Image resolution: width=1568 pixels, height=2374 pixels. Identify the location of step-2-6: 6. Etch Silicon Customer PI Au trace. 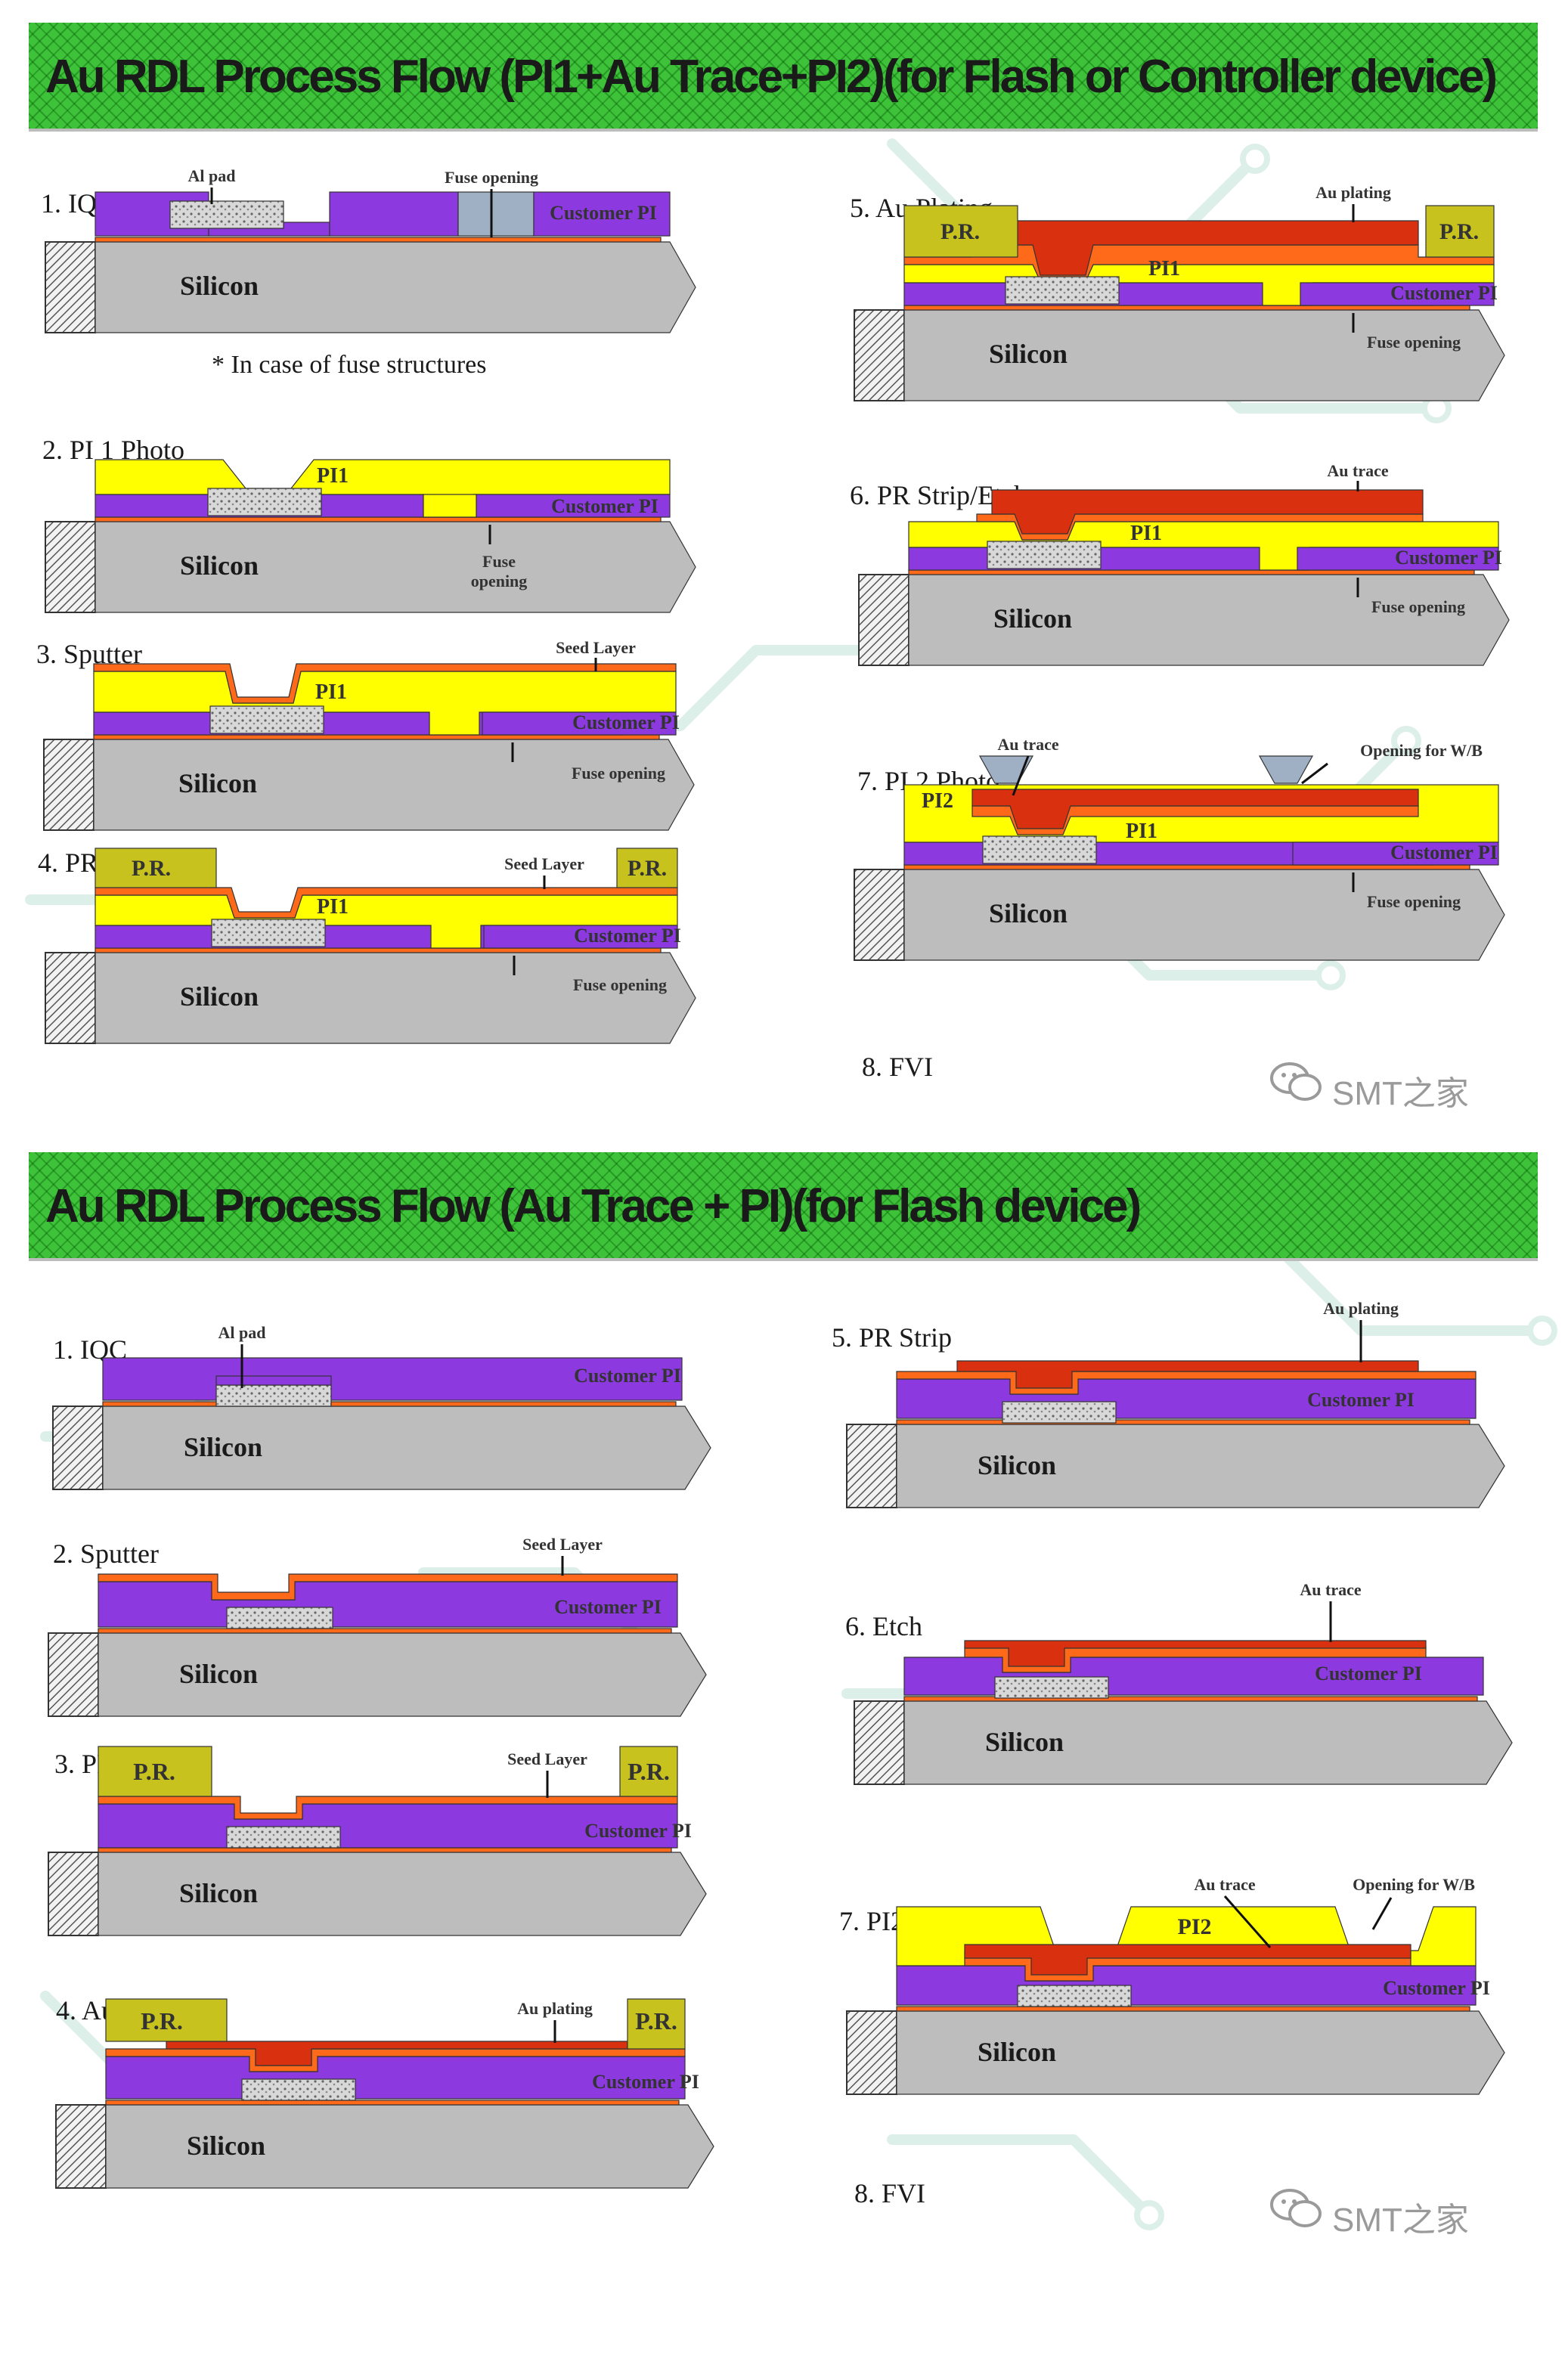
(1202, 1682).